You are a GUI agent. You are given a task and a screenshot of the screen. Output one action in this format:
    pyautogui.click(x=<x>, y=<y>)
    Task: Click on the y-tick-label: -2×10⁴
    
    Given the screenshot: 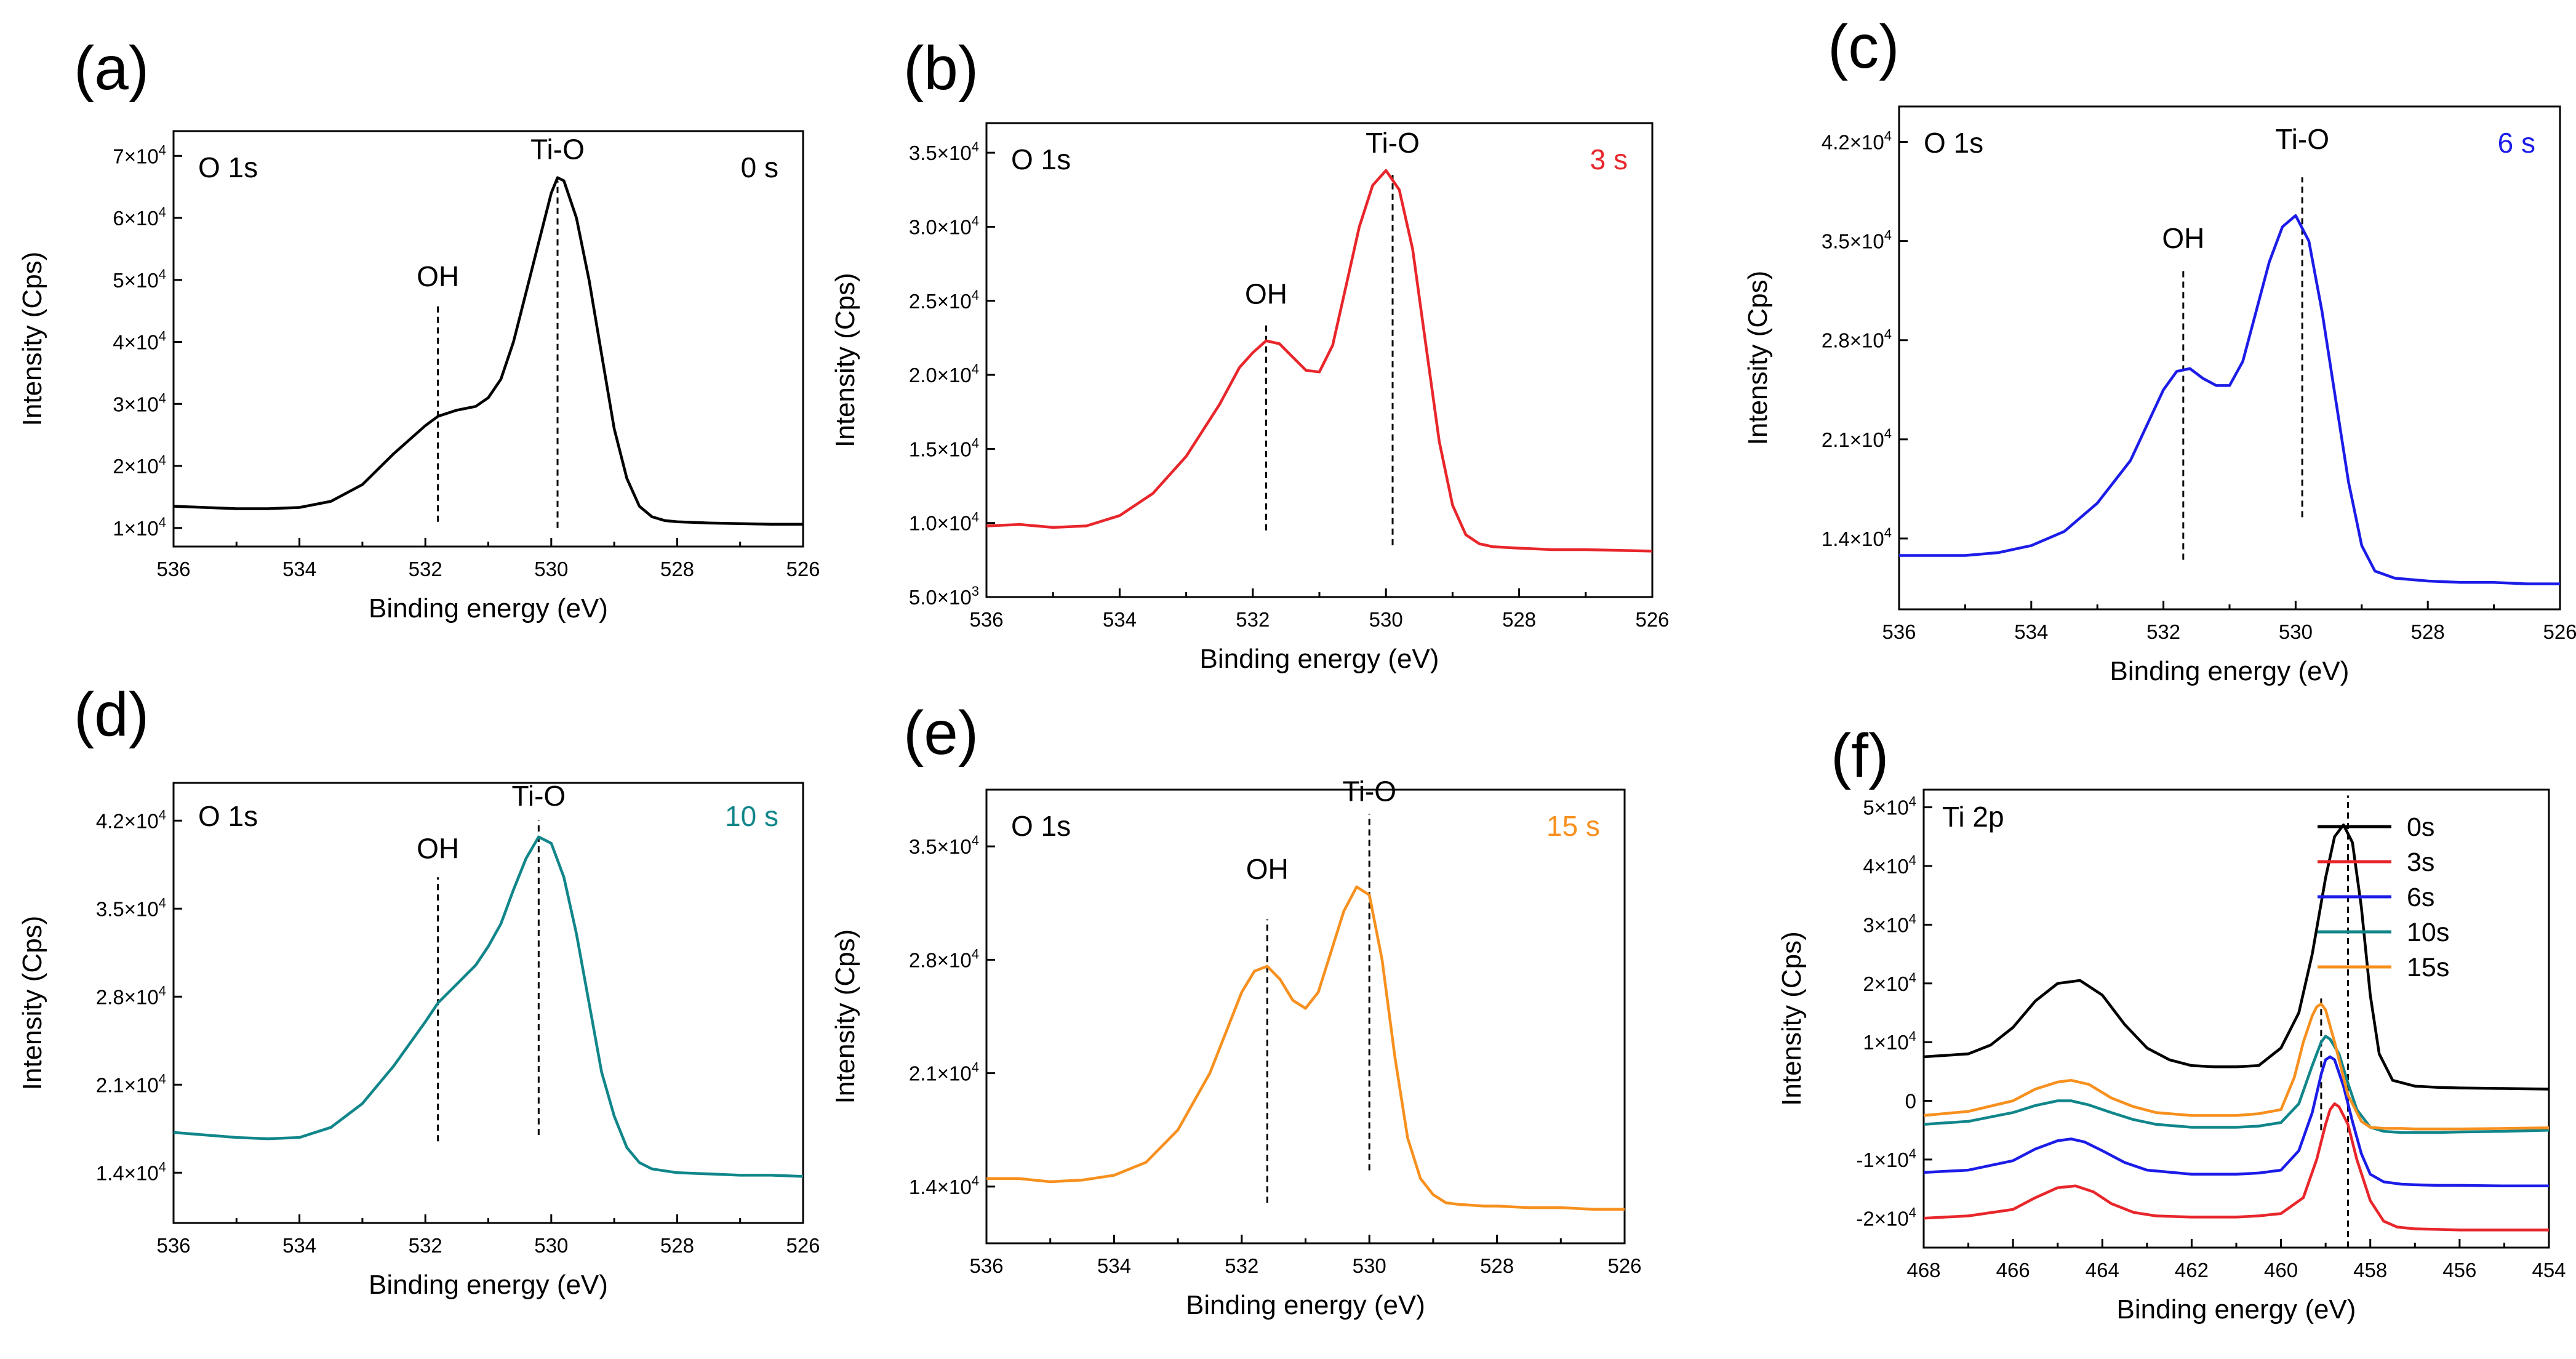 What is the action you would take?
    pyautogui.click(x=1886, y=1217)
    